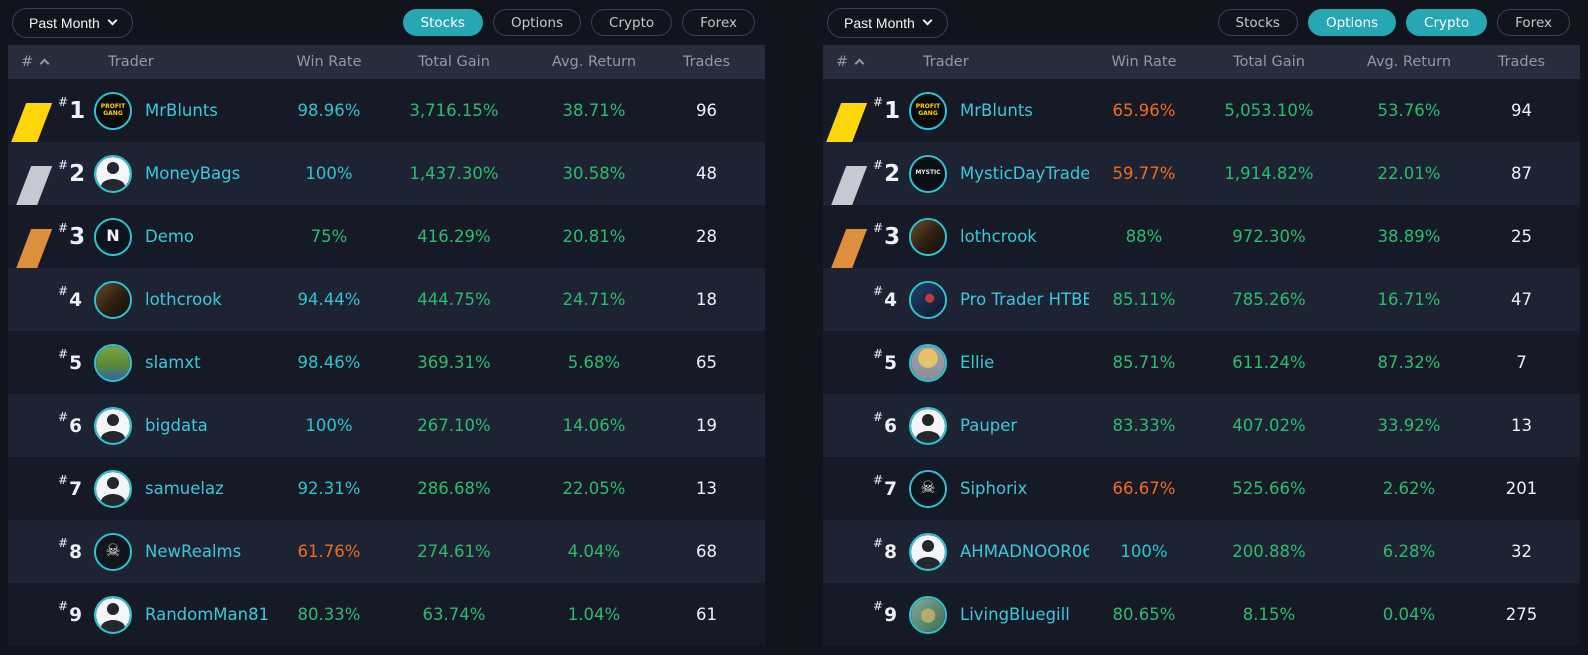  I want to click on total-gain-cell: 63.74%, so click(454, 614).